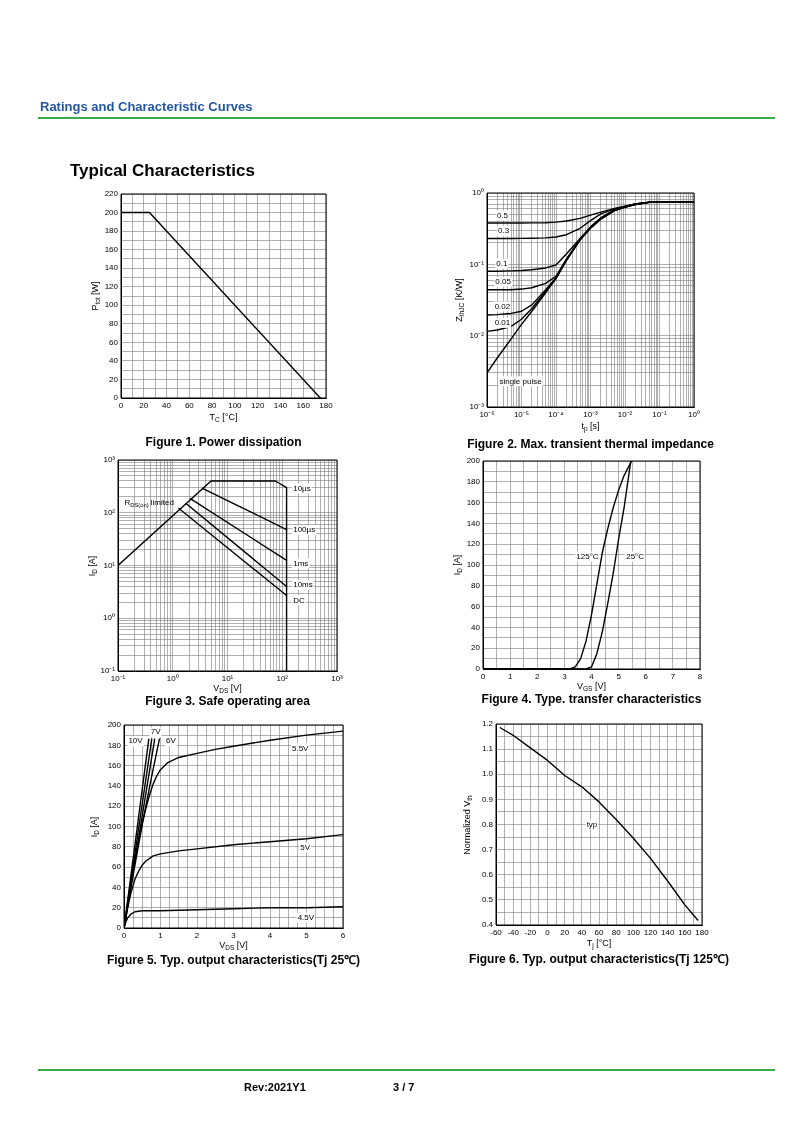  What do you see at coordinates (305, 847) in the screenshot?
I see `series-label: 5V` at bounding box center [305, 847].